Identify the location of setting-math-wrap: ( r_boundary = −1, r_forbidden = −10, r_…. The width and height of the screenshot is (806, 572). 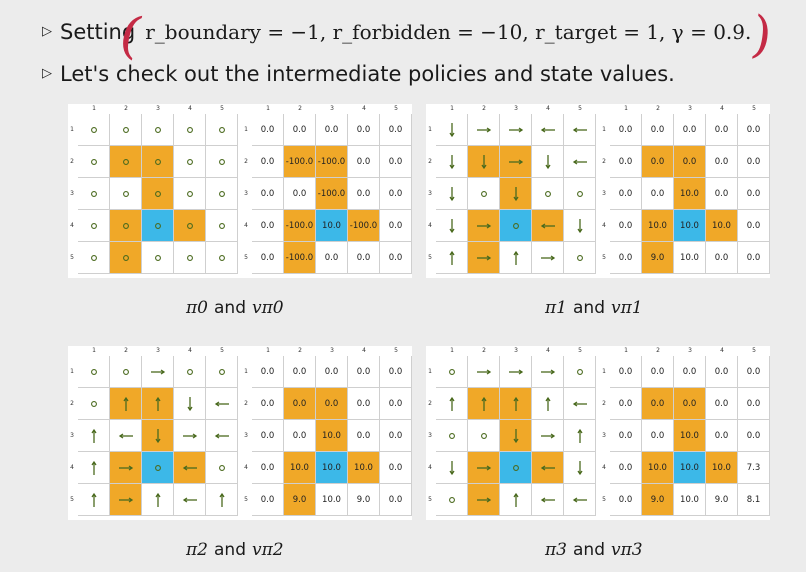
(444, 35).